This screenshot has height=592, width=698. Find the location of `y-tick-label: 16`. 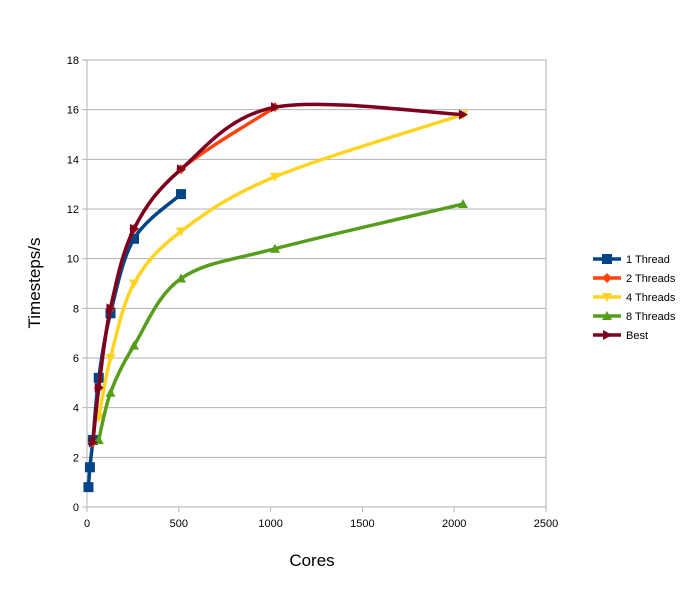

y-tick-label: 16 is located at coordinates (73, 111).